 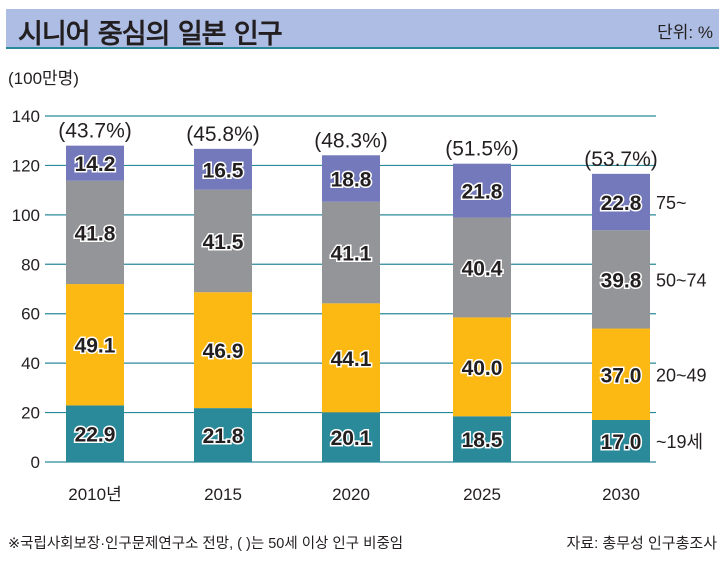 I want to click on y-tick-label: 40, so click(x=30, y=363).